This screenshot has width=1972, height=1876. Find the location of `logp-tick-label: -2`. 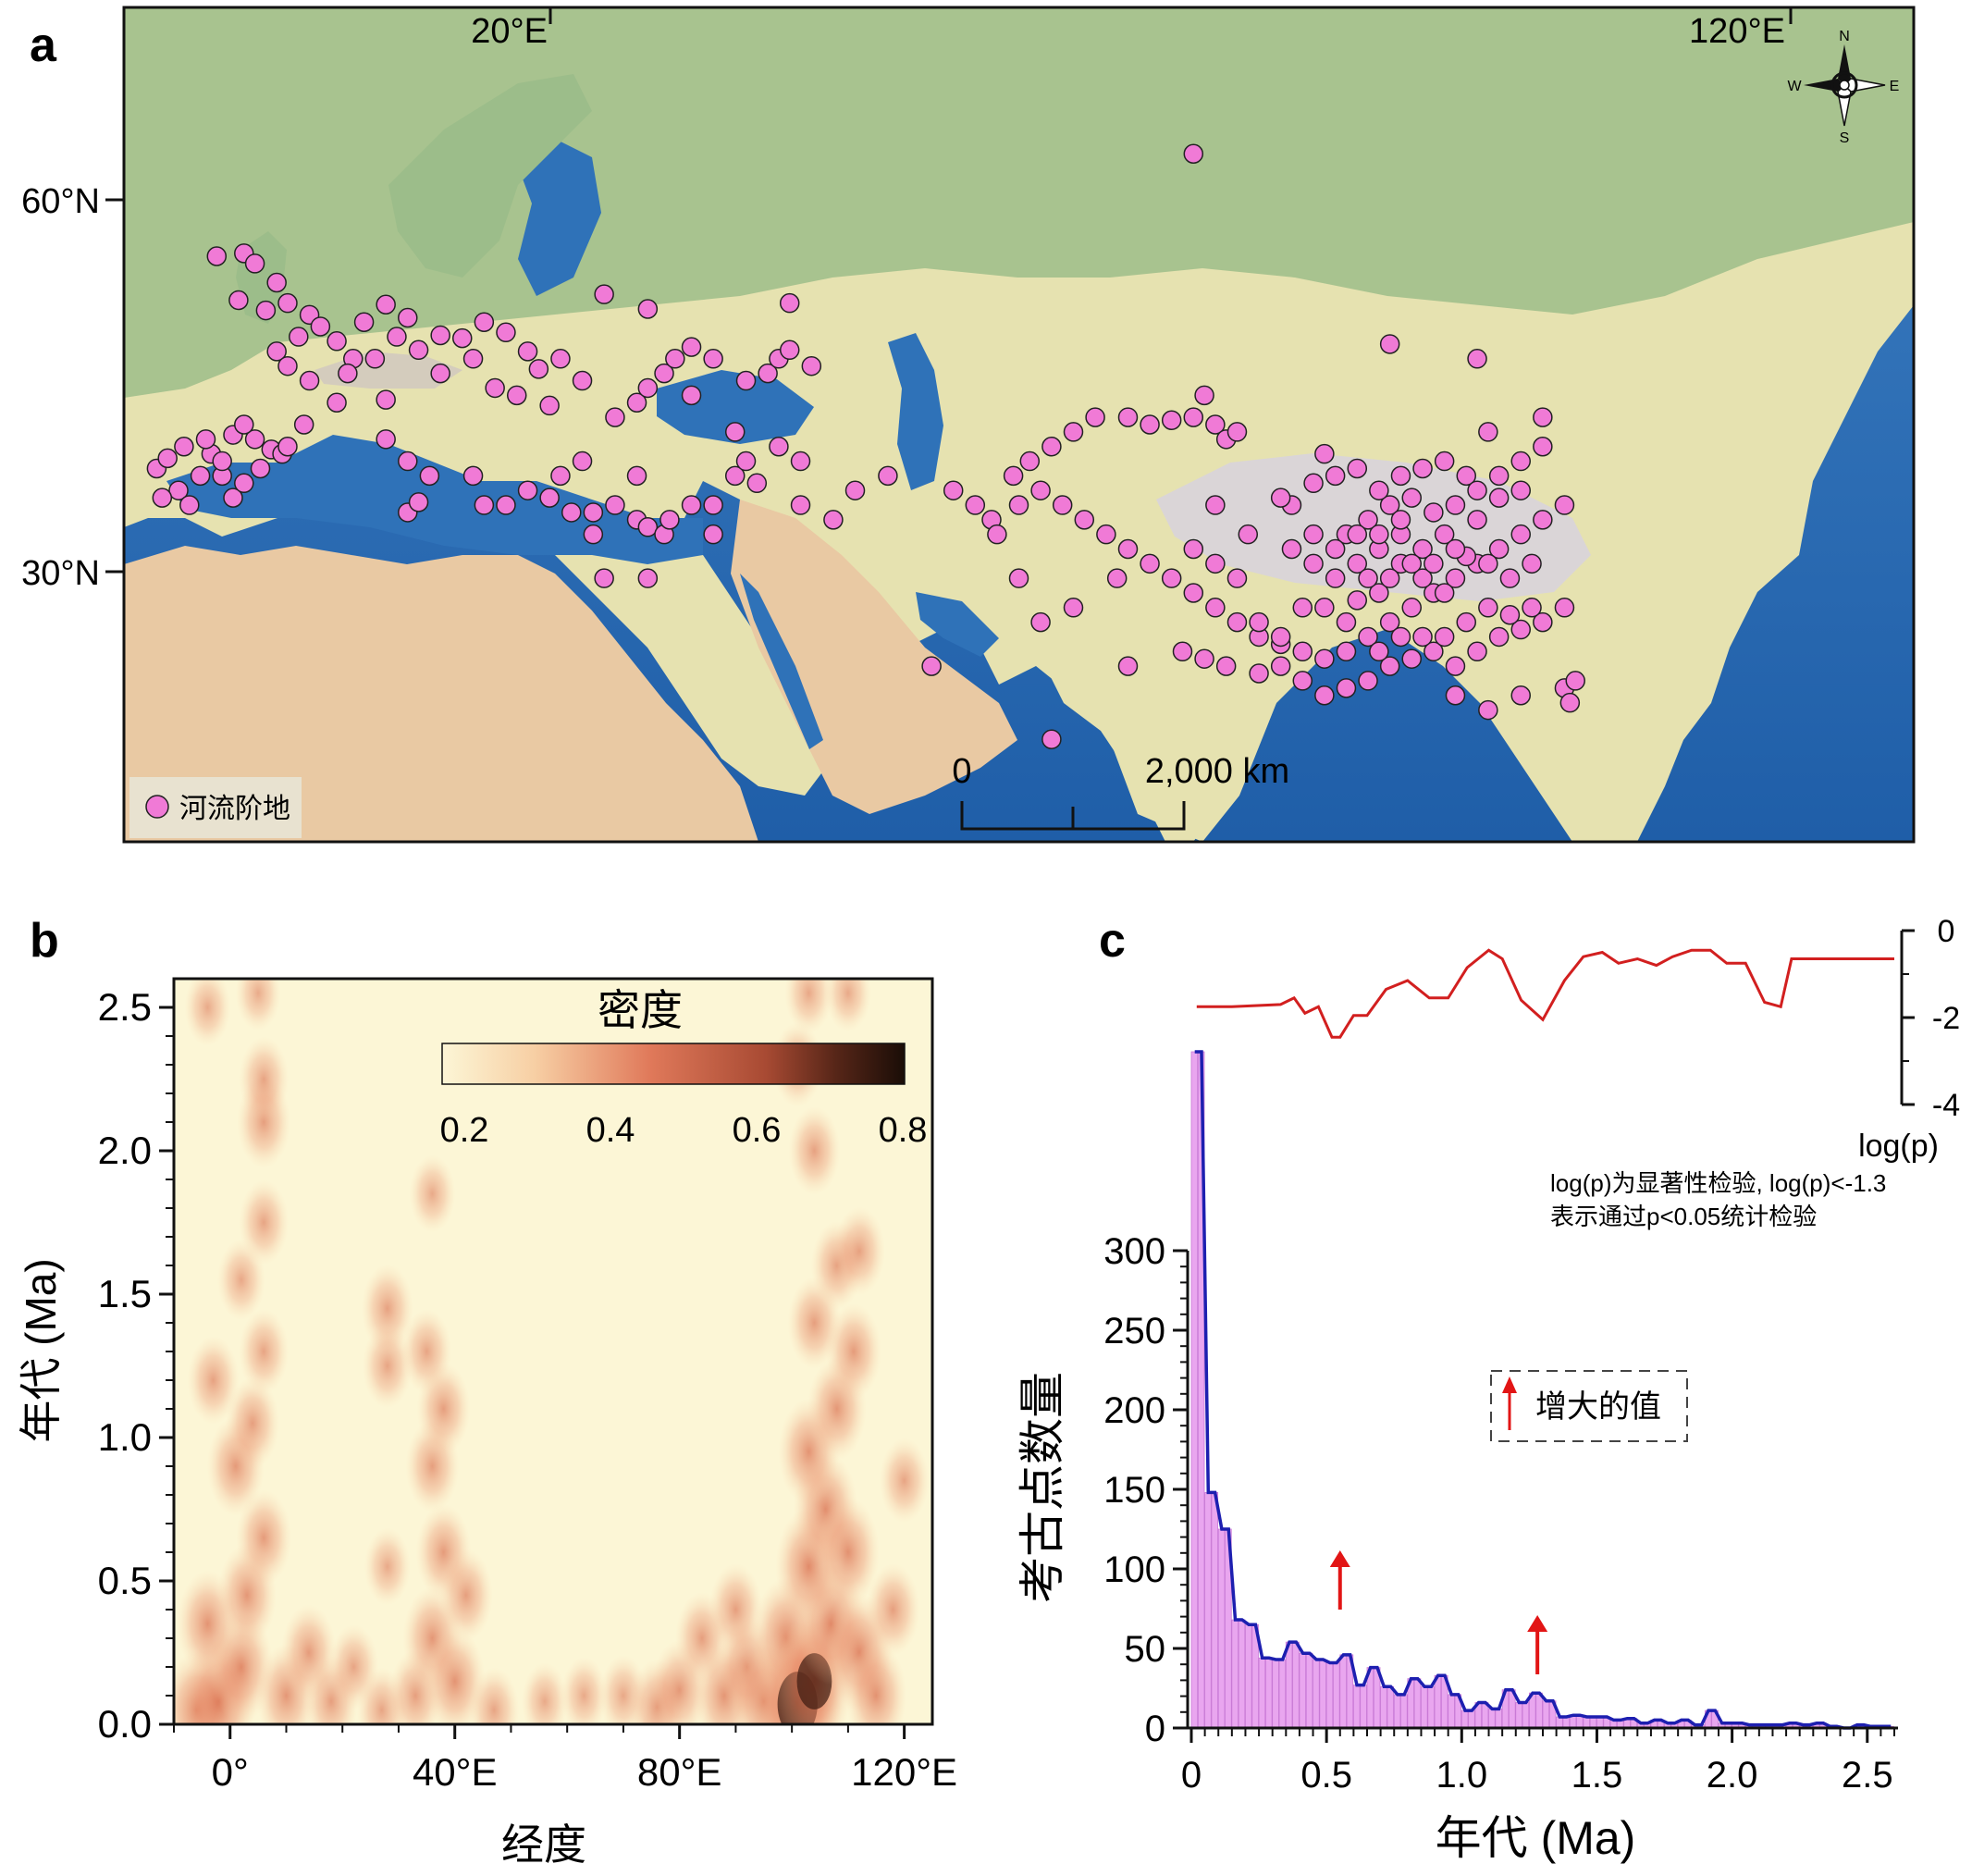

logp-tick-label: -2 is located at coordinates (1946, 1018).